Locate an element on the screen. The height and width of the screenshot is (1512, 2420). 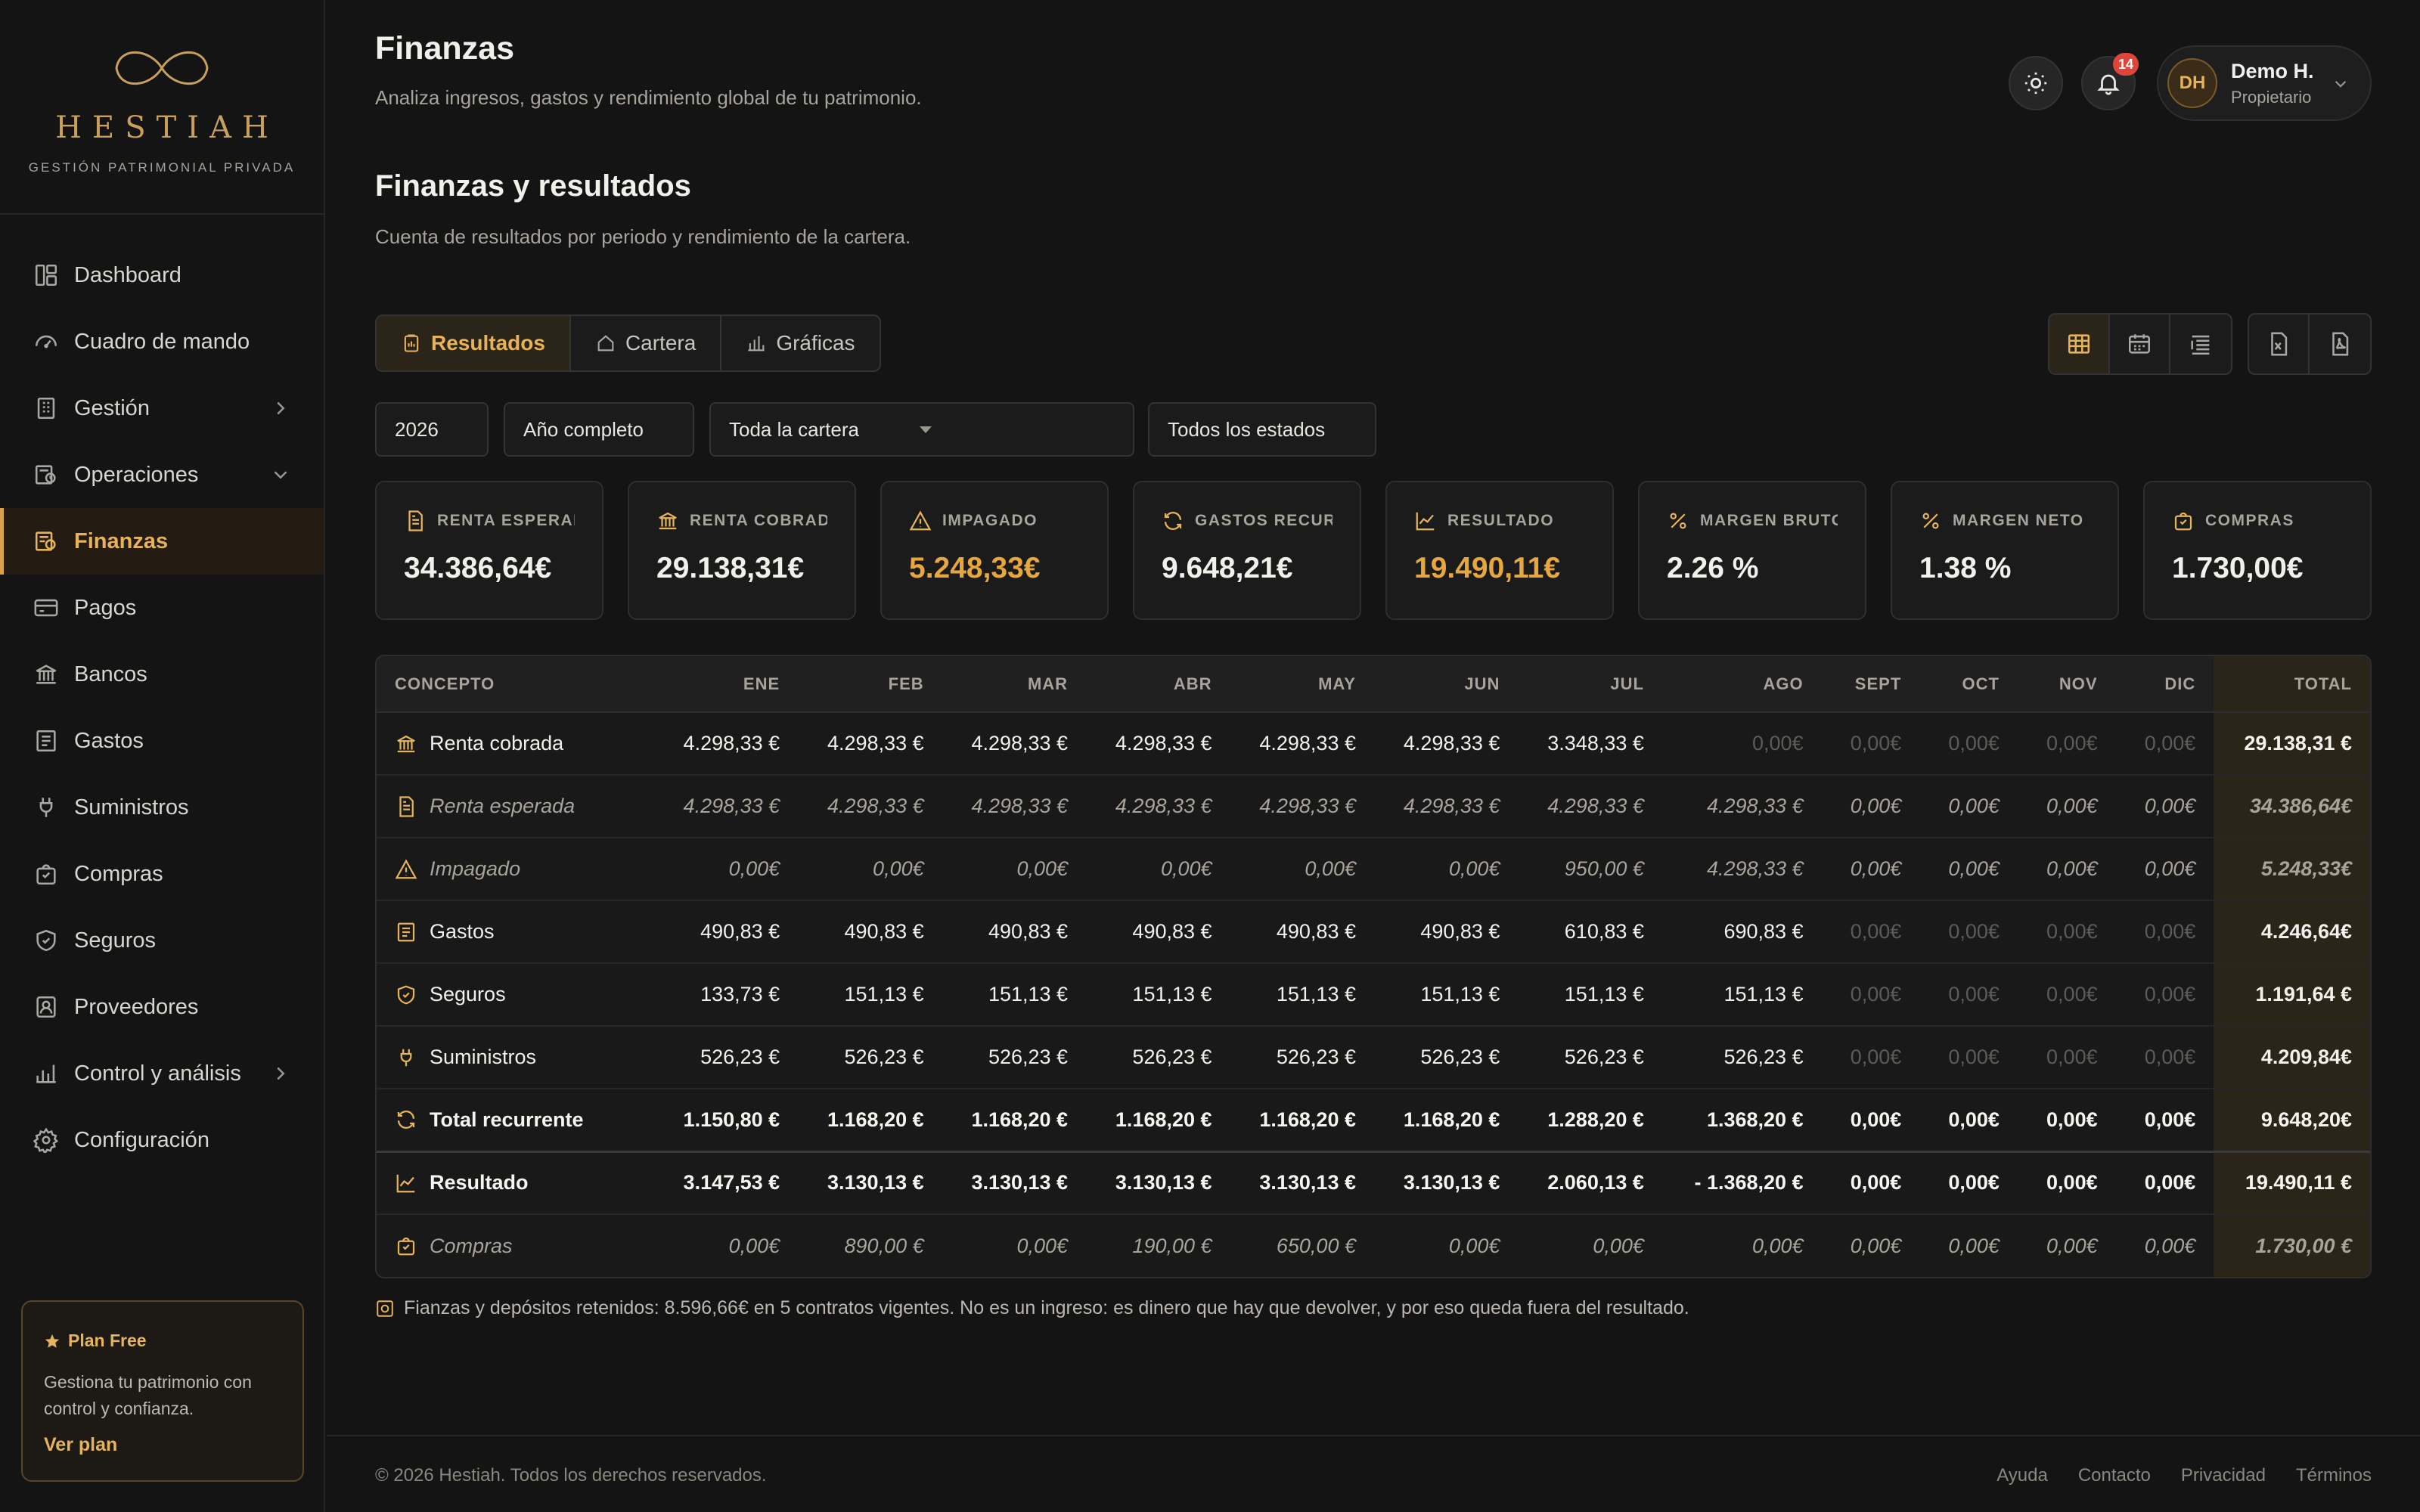
table-cell: 950,00 € is located at coordinates (1590, 870).